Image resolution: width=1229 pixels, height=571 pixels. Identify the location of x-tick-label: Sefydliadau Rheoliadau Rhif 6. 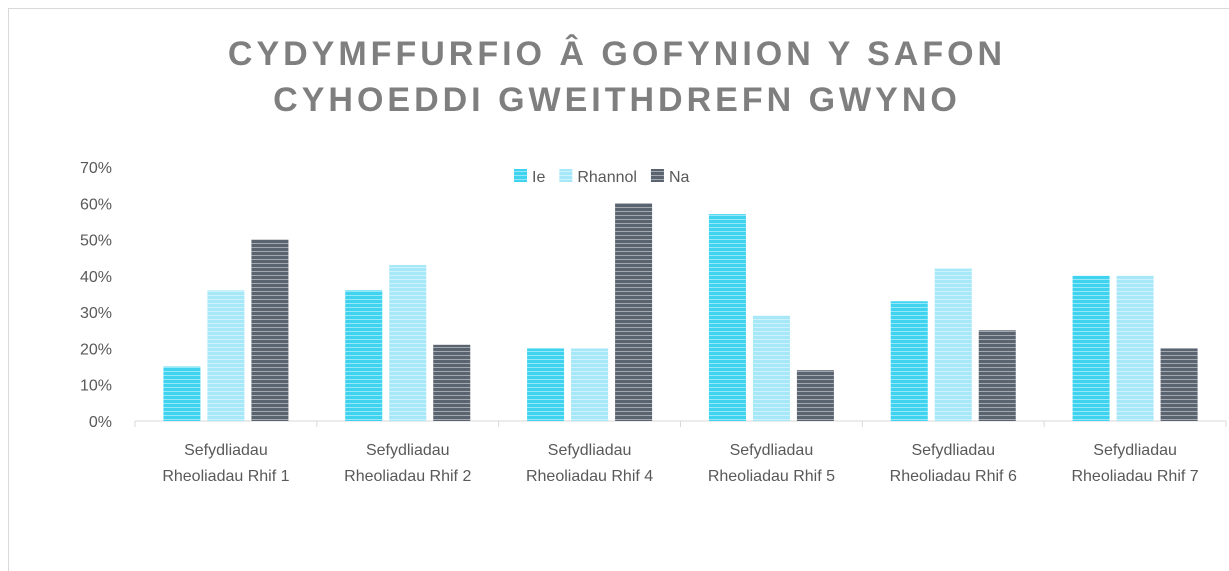
(953, 463).